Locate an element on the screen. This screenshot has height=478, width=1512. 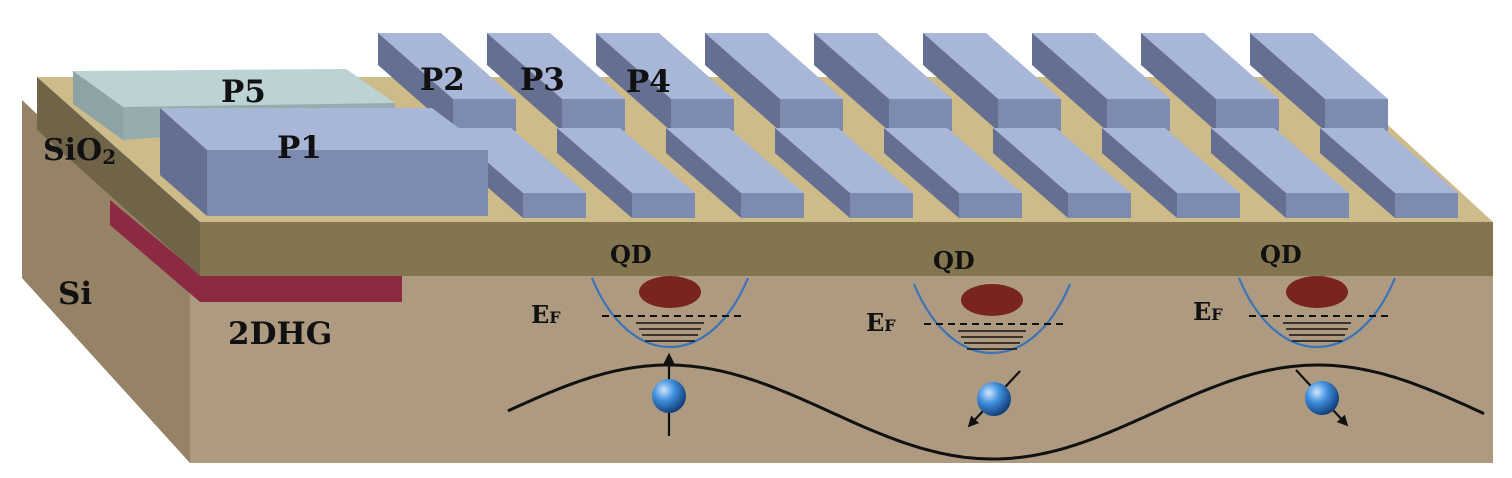
back-gate-3-top is located at coordinates (665, 66).